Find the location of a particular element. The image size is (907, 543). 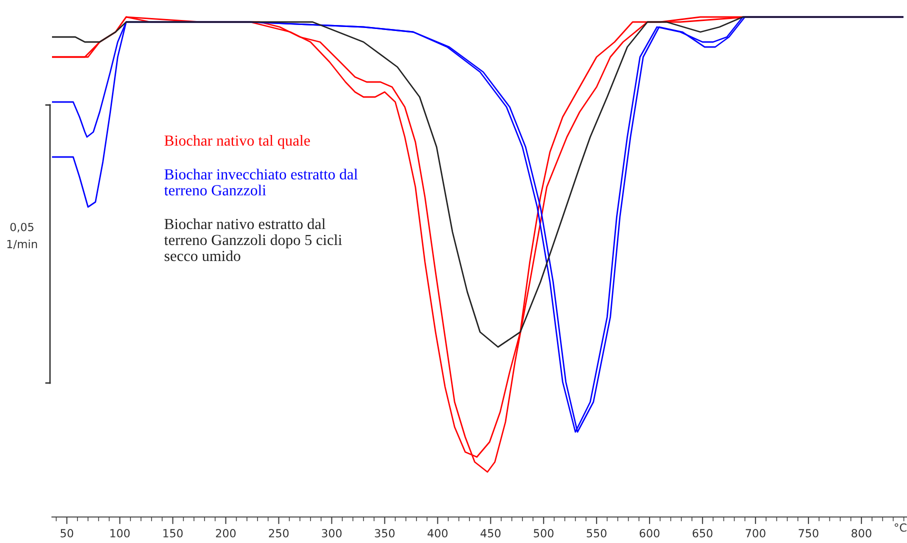

x-tick-label: 500 is located at coordinates (544, 533).